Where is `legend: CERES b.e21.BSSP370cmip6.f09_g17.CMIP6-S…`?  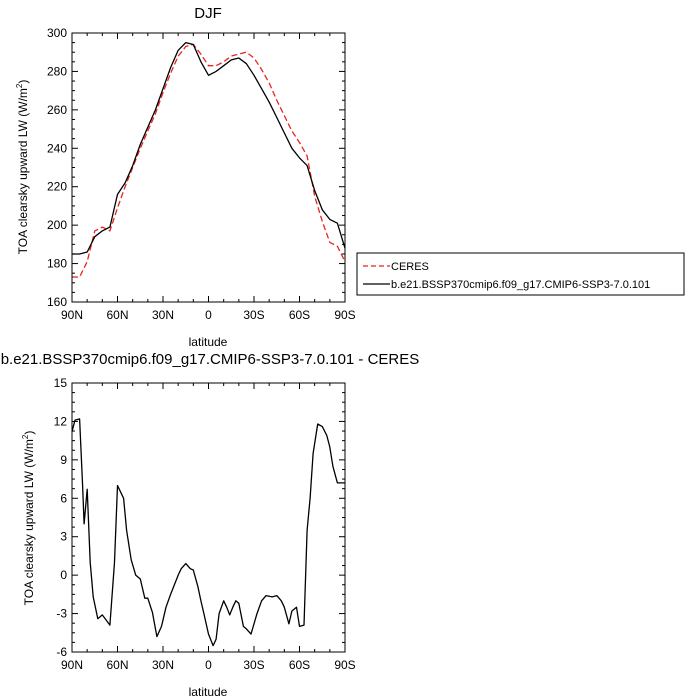 legend: CERES b.e21.BSSP370cmip6.f09_g17.CMIP6-S… is located at coordinates (520, 274).